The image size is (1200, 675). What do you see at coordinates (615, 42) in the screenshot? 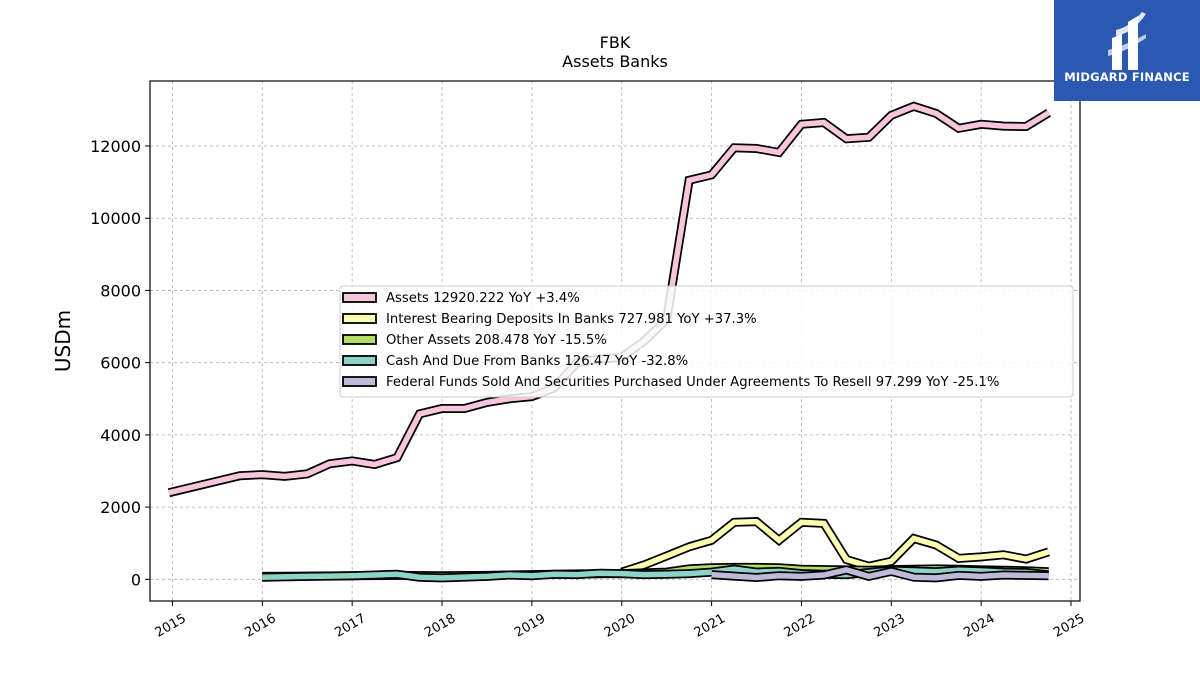
I see `chart-title: FBK` at bounding box center [615, 42].